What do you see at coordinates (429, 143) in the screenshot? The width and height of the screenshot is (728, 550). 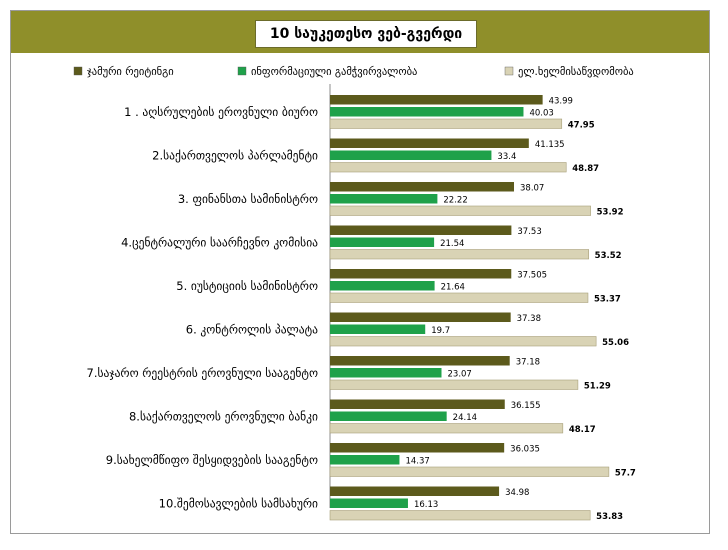 I see `bar-s1-c2` at bounding box center [429, 143].